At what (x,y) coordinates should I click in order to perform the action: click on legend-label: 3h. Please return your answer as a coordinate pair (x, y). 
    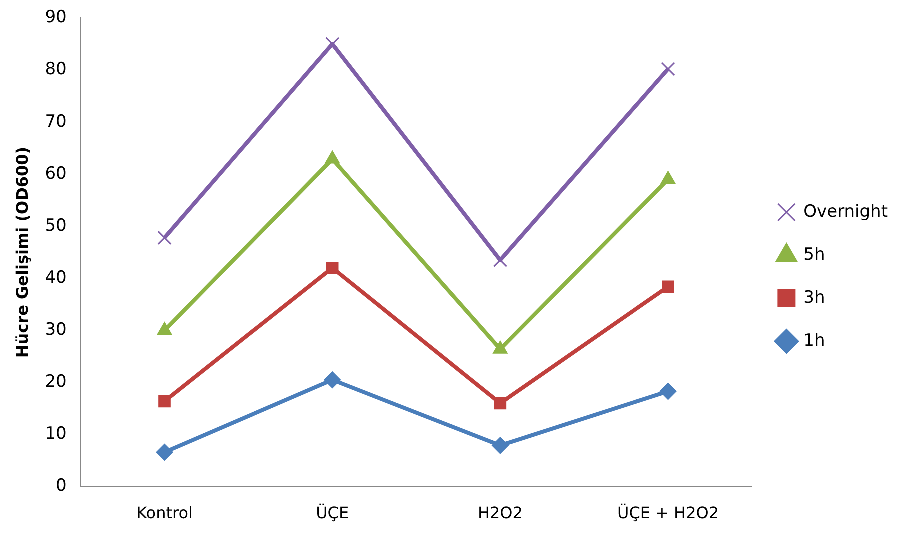
    Looking at the image, I should click on (815, 298).